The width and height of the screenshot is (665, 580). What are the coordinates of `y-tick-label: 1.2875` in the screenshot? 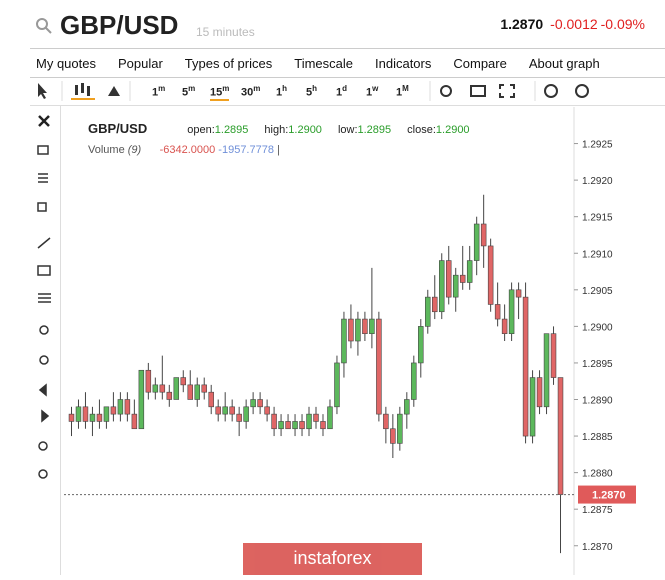 It's located at (597, 510).